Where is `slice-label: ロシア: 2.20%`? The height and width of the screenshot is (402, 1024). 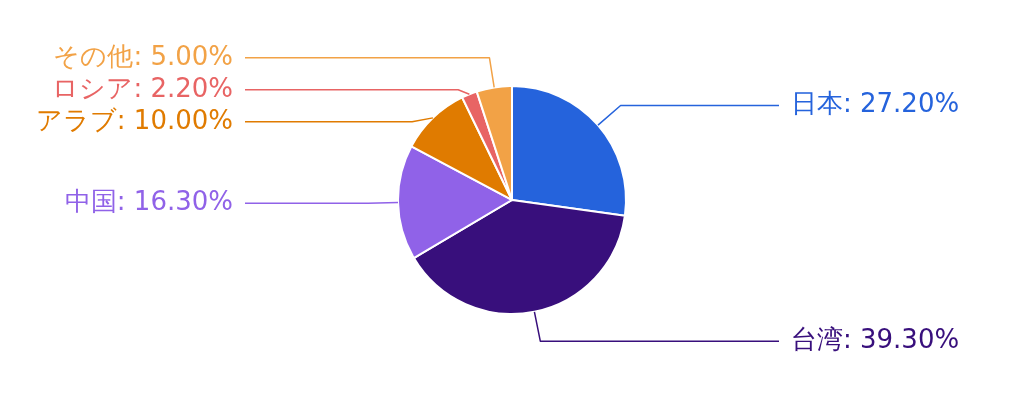
slice-label: ロシア: 2.20% is located at coordinates (142, 87).